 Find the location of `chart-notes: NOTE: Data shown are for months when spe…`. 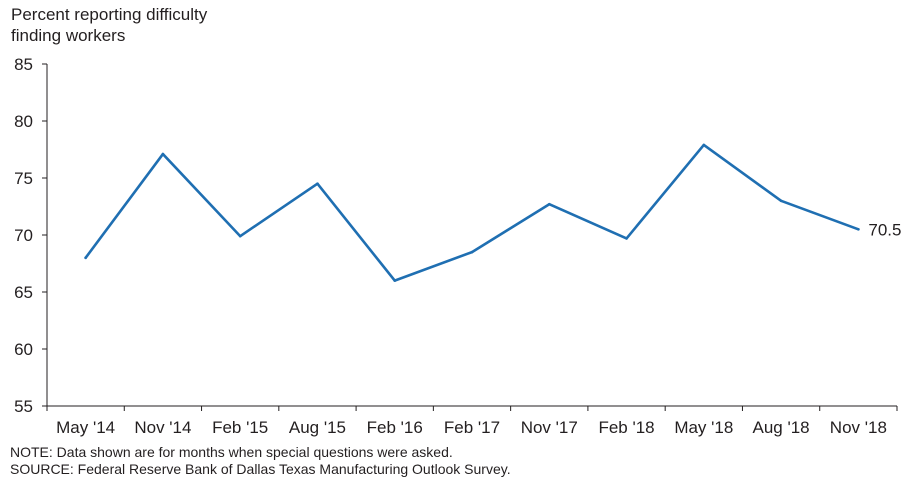

chart-notes: NOTE: Data shown are for months when spe… is located at coordinates (260, 461).